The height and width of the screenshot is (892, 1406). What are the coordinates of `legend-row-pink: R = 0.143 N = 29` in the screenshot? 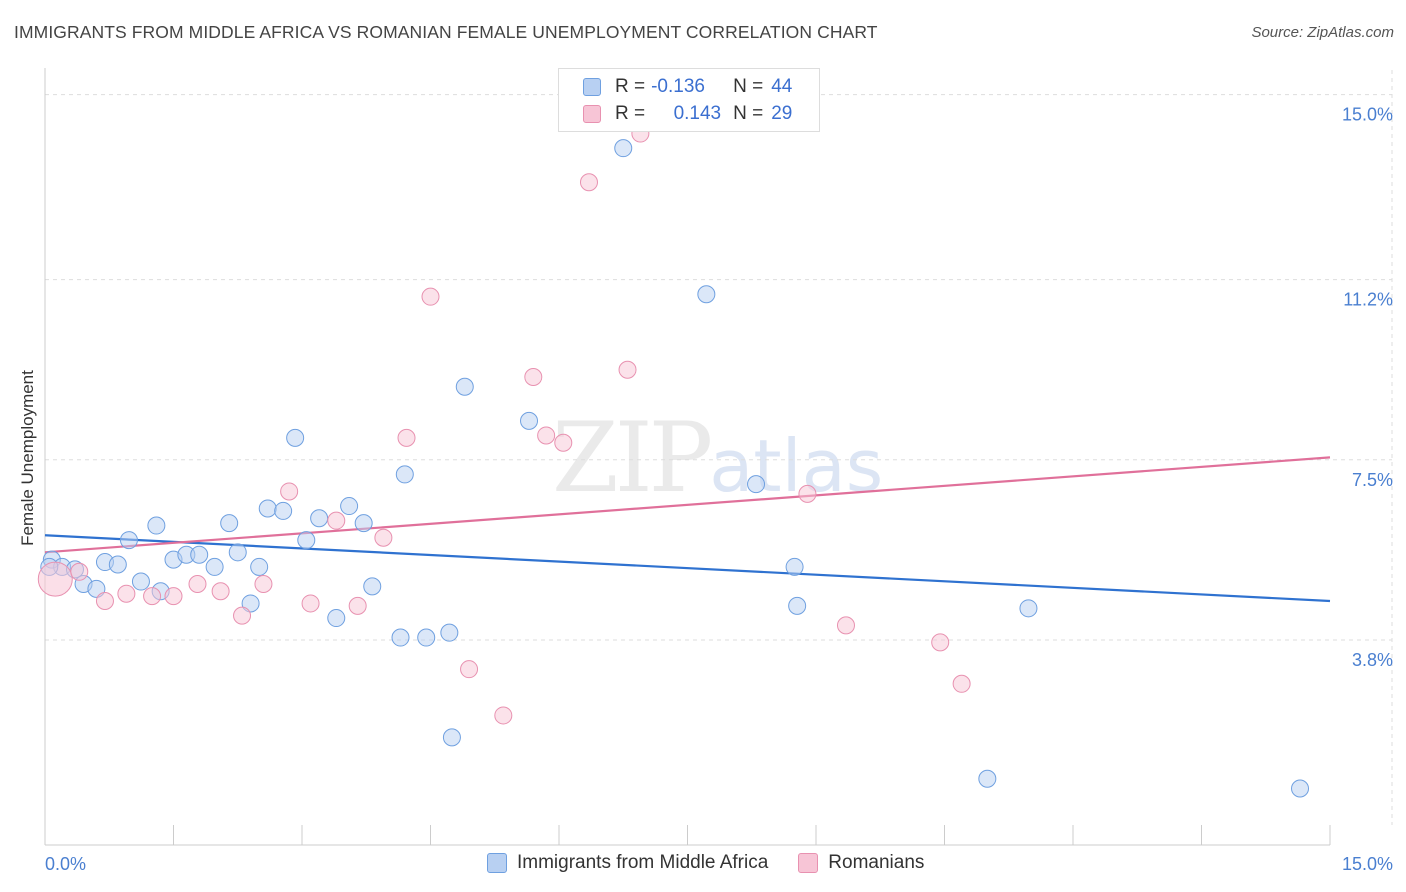 It's located at (687, 114).